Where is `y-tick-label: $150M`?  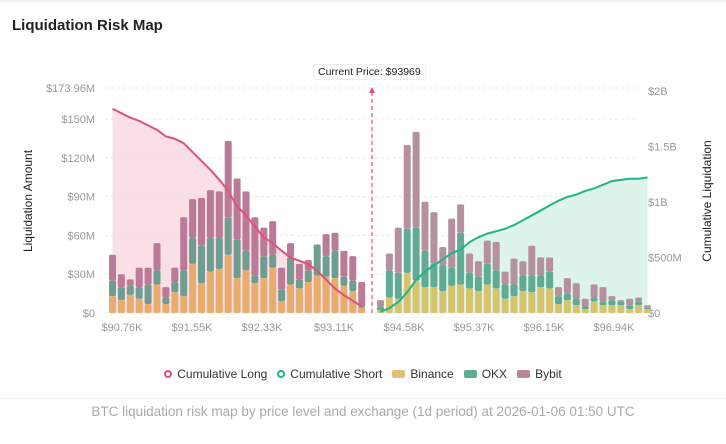 y-tick-label: $150M is located at coordinates (78, 120).